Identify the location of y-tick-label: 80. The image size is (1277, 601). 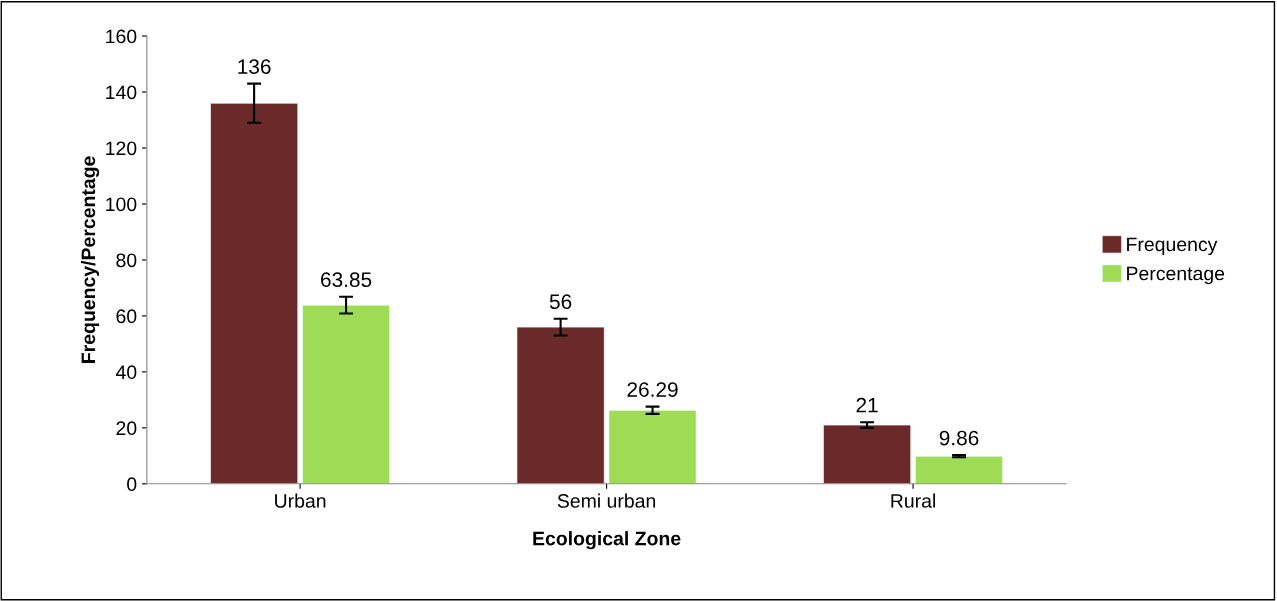
(126, 260).